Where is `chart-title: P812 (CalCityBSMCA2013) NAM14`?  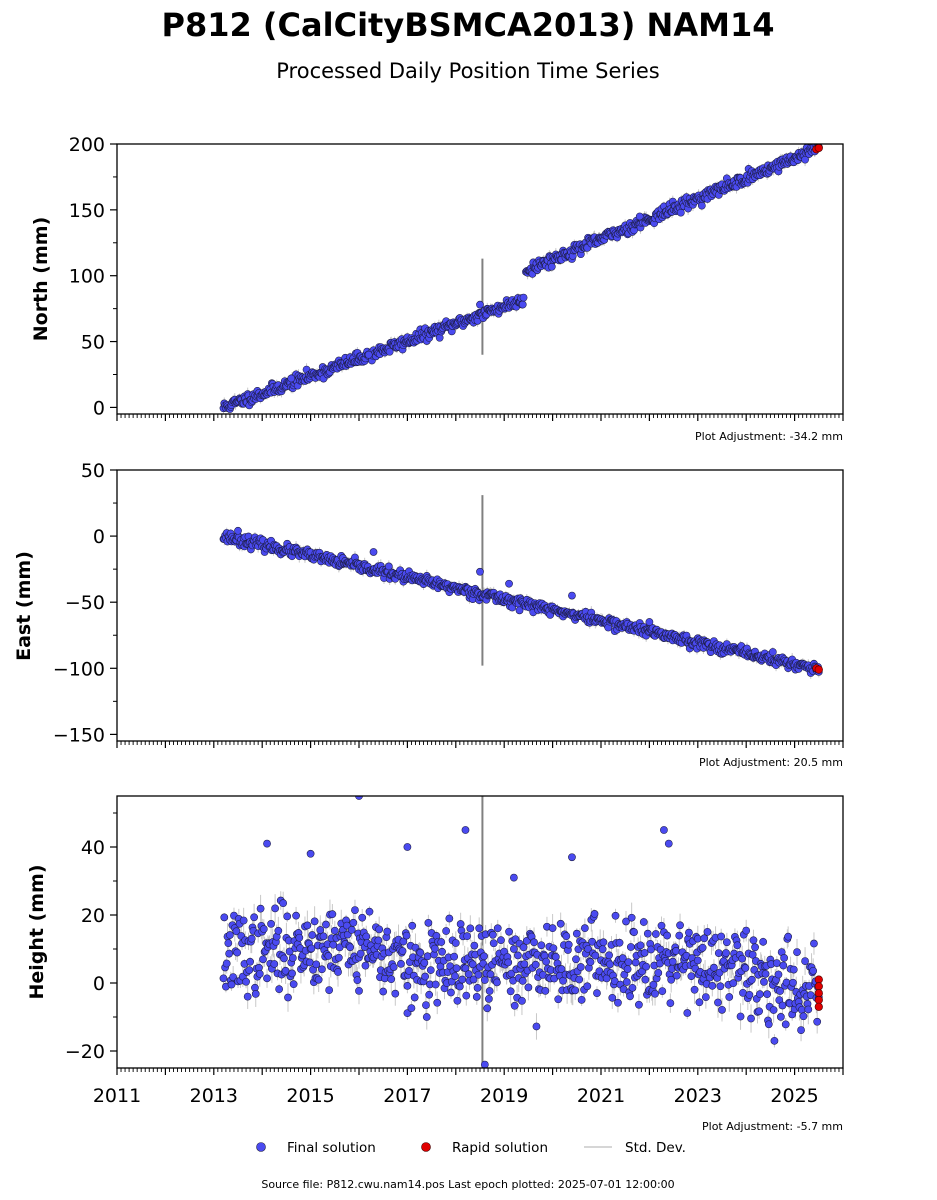
chart-title: P812 (CalCityBSMCA2013) NAM14 is located at coordinates (468, 25).